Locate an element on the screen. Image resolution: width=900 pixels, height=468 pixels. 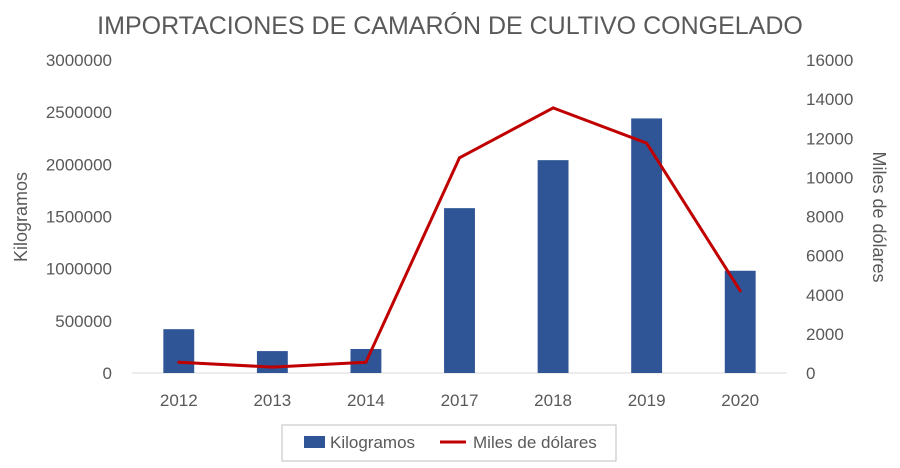
line-point-2019 is located at coordinates (647, 143).